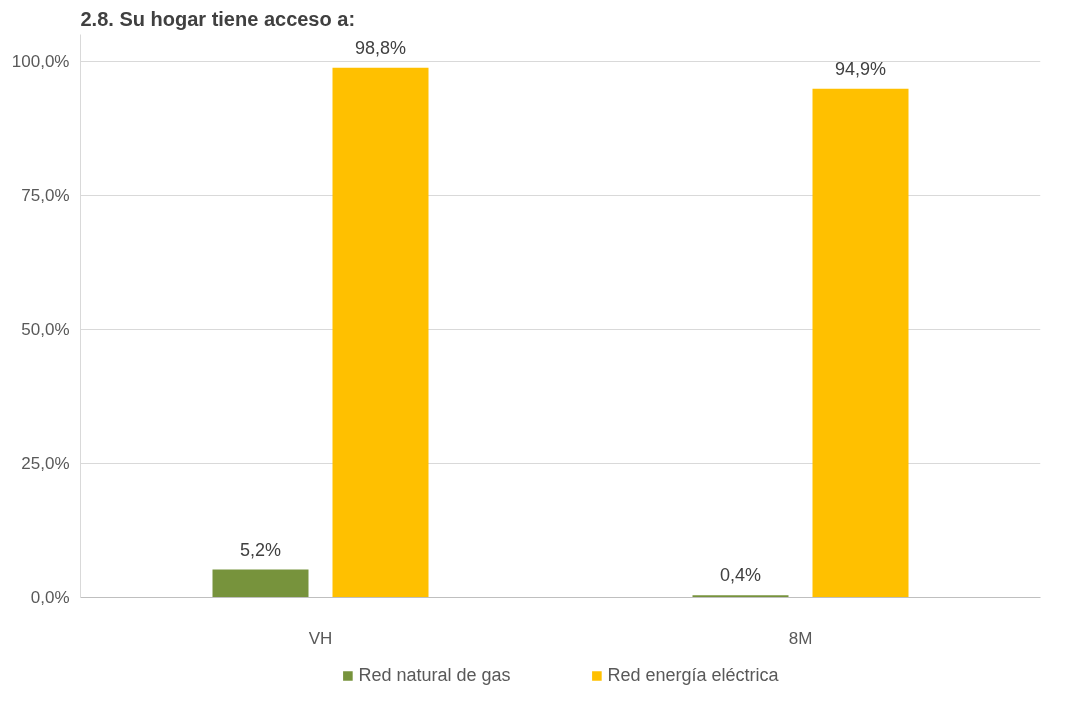  What do you see at coordinates (40, 61) in the screenshot?
I see `y-tick-label: 100,0%` at bounding box center [40, 61].